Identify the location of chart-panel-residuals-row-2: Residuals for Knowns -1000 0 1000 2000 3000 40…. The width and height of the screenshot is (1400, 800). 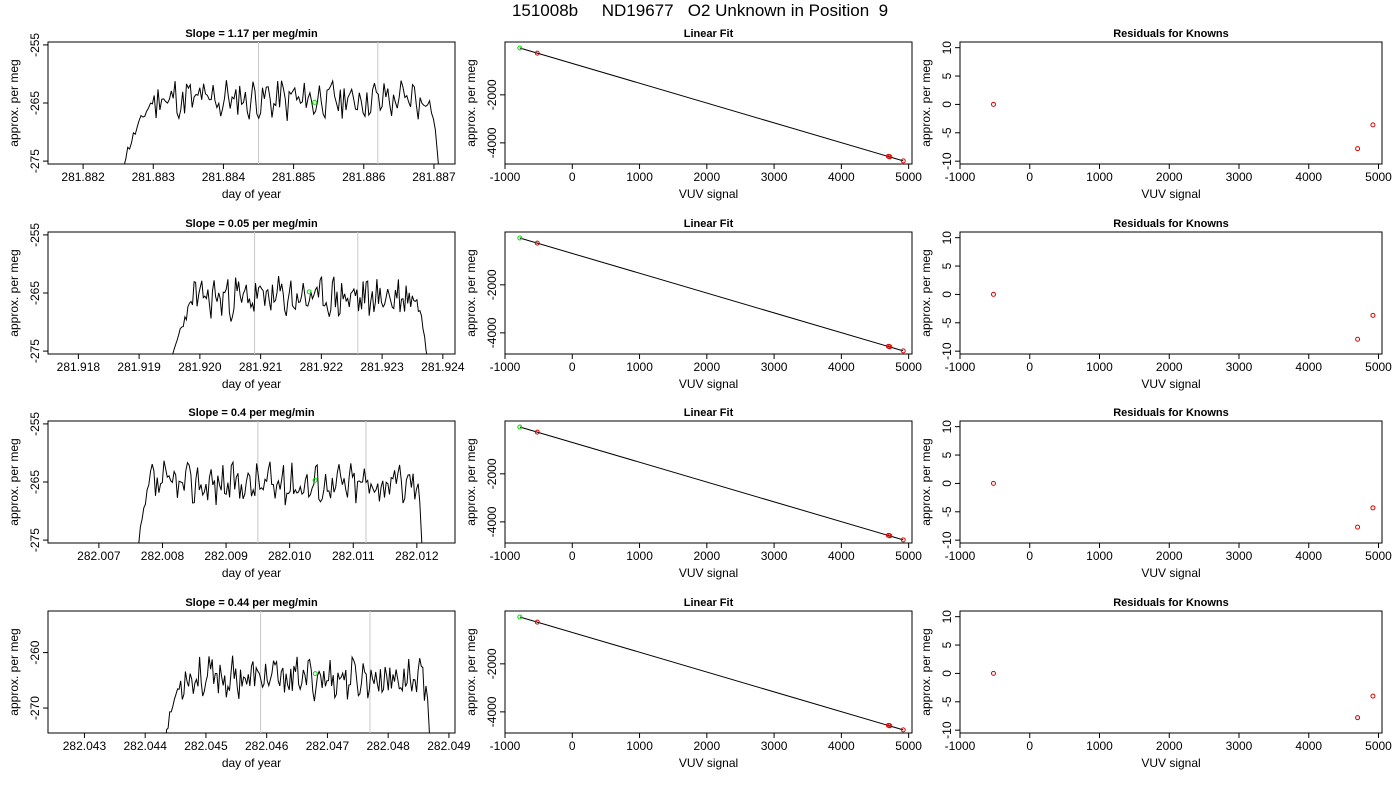
(1155, 304).